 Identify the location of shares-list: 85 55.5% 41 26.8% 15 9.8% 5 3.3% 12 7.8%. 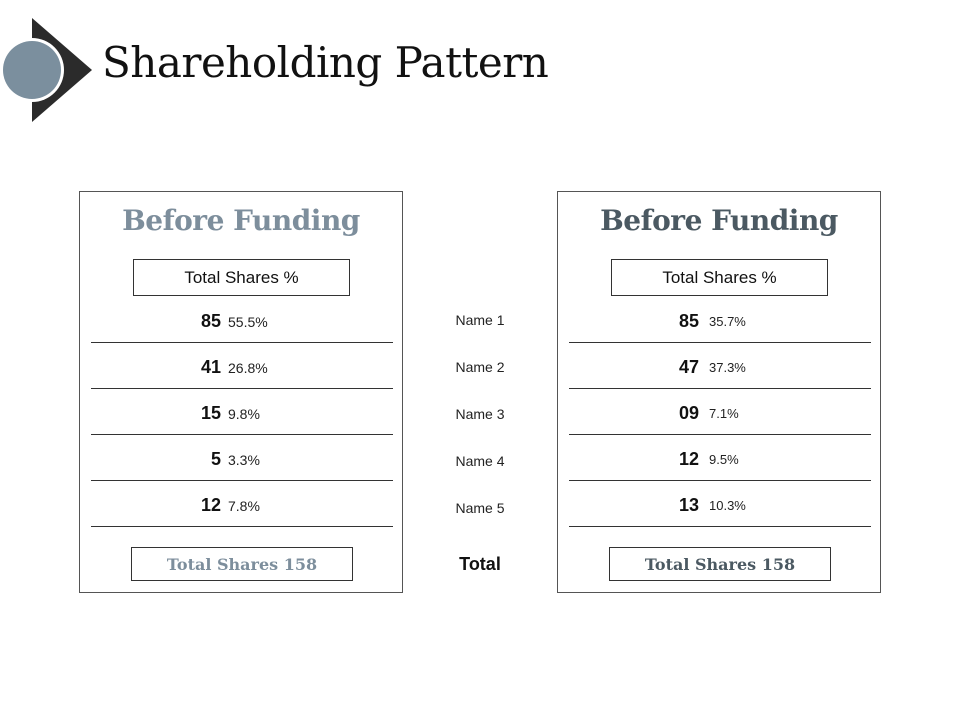
(242, 412).